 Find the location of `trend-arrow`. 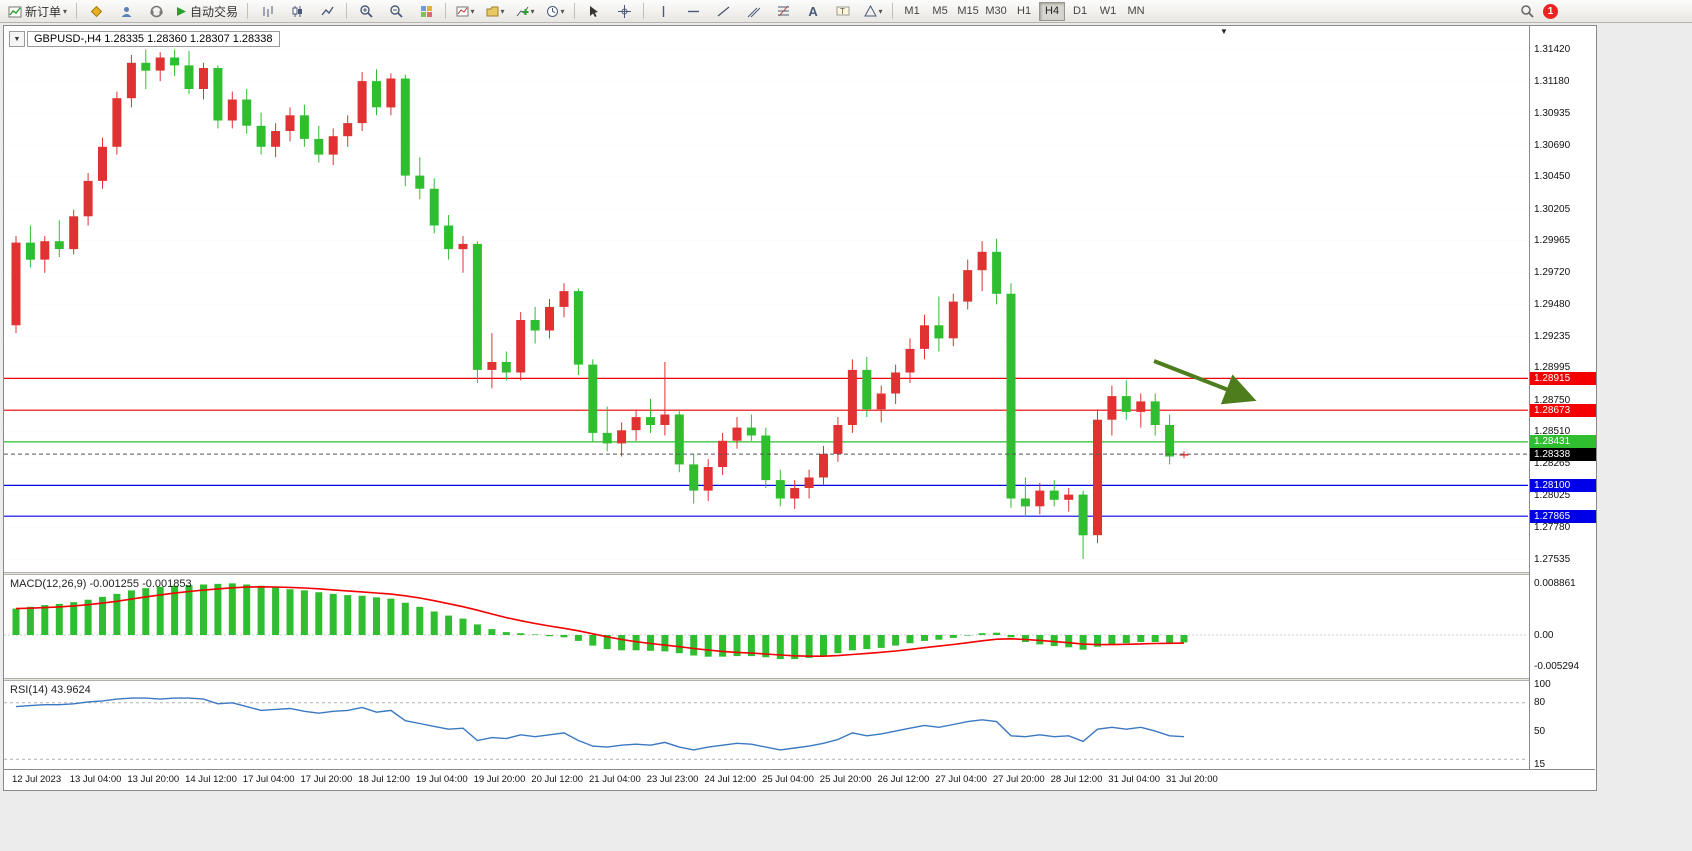

trend-arrow is located at coordinates (1205, 382).